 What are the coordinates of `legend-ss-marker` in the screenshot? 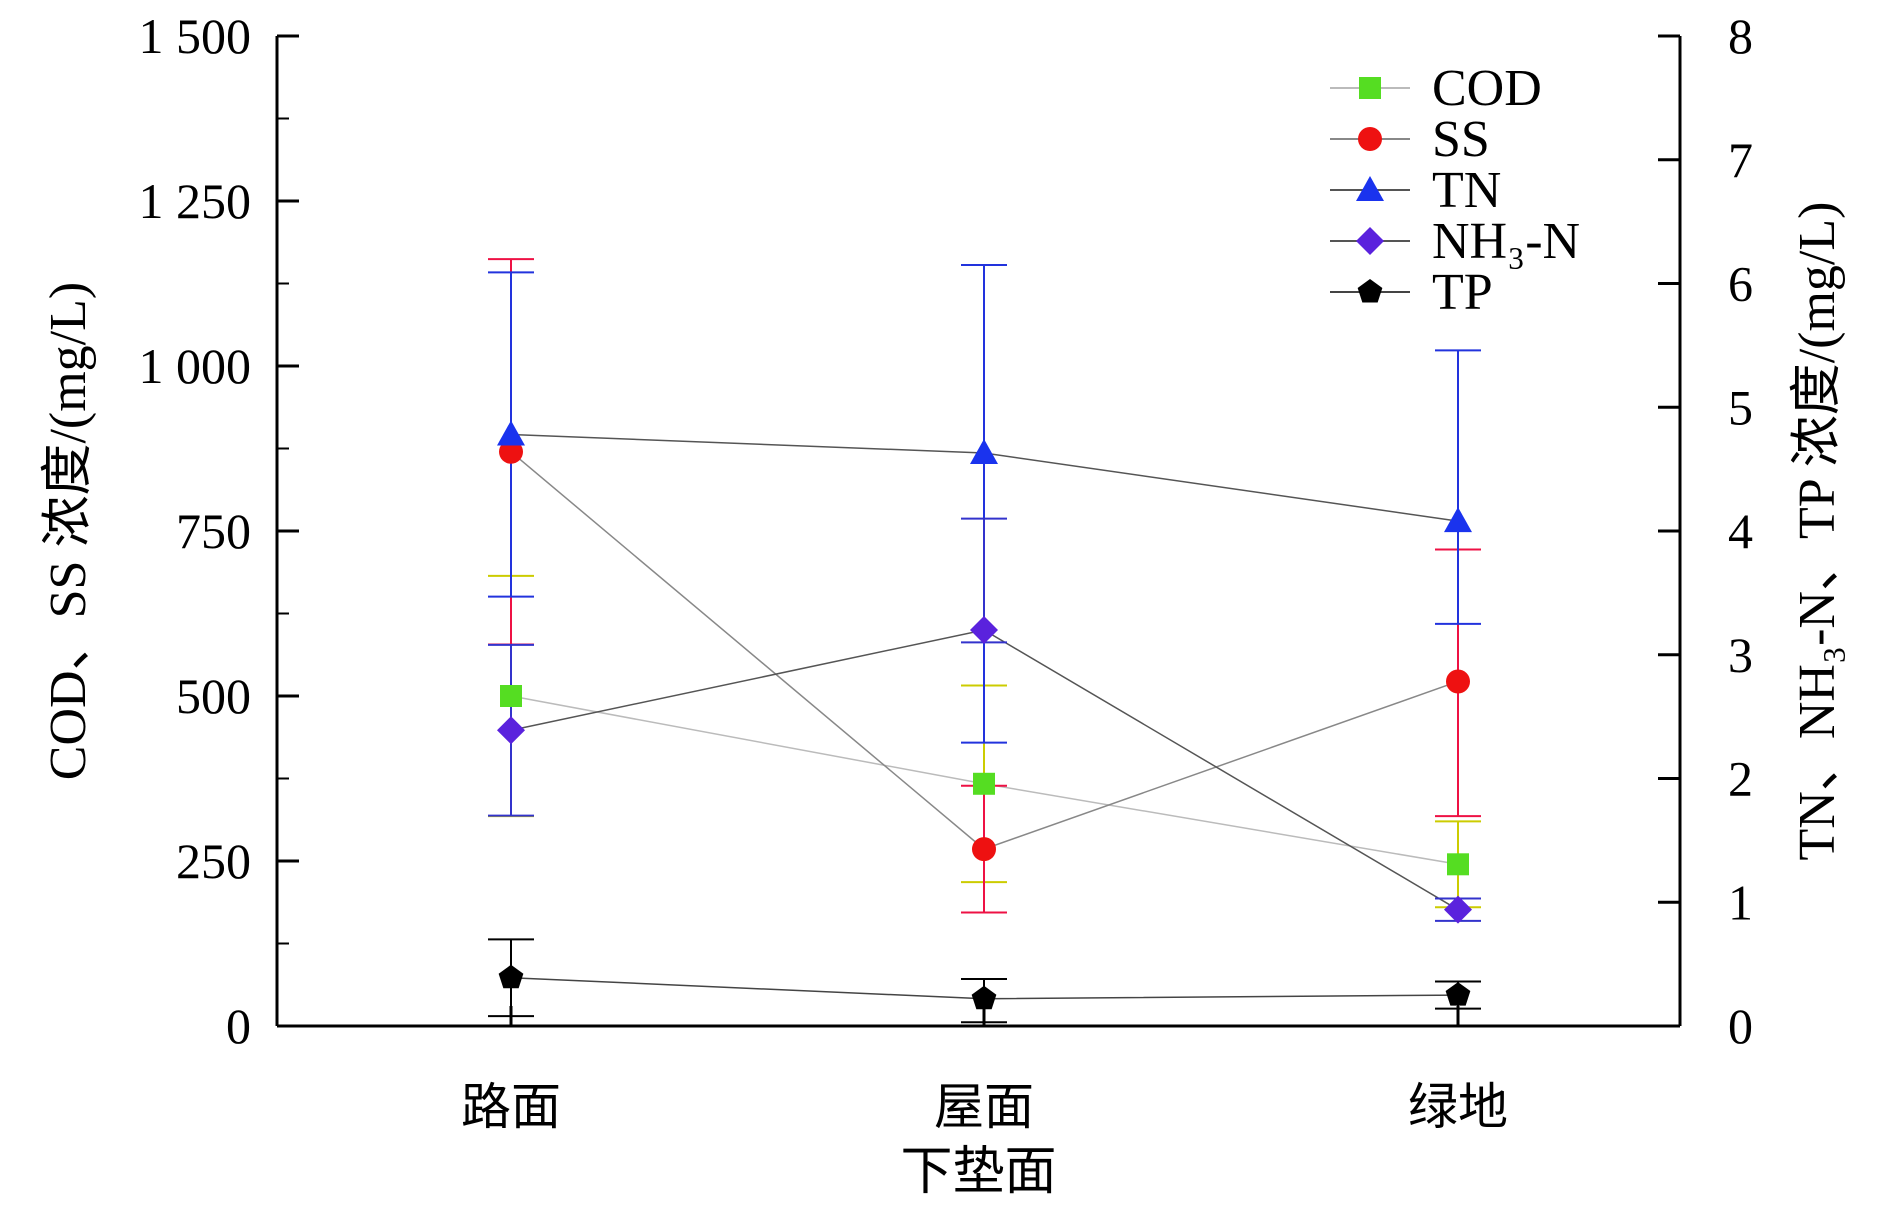 It's located at (1370, 139).